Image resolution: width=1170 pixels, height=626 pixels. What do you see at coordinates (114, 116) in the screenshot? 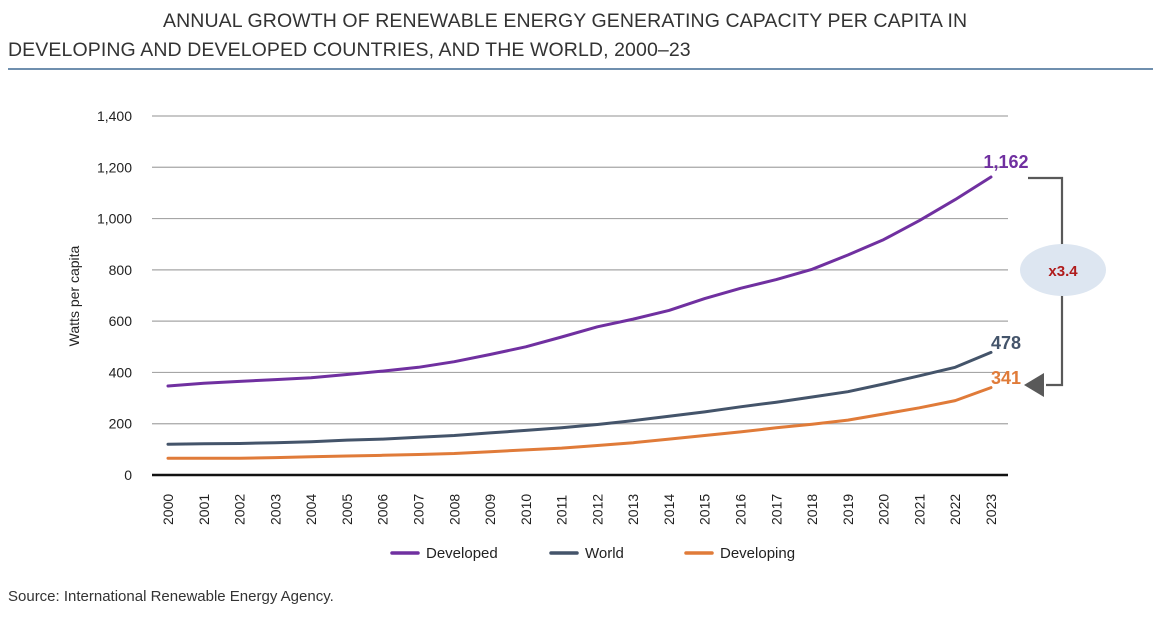
I see `y-tick-label: 1,400` at bounding box center [114, 116].